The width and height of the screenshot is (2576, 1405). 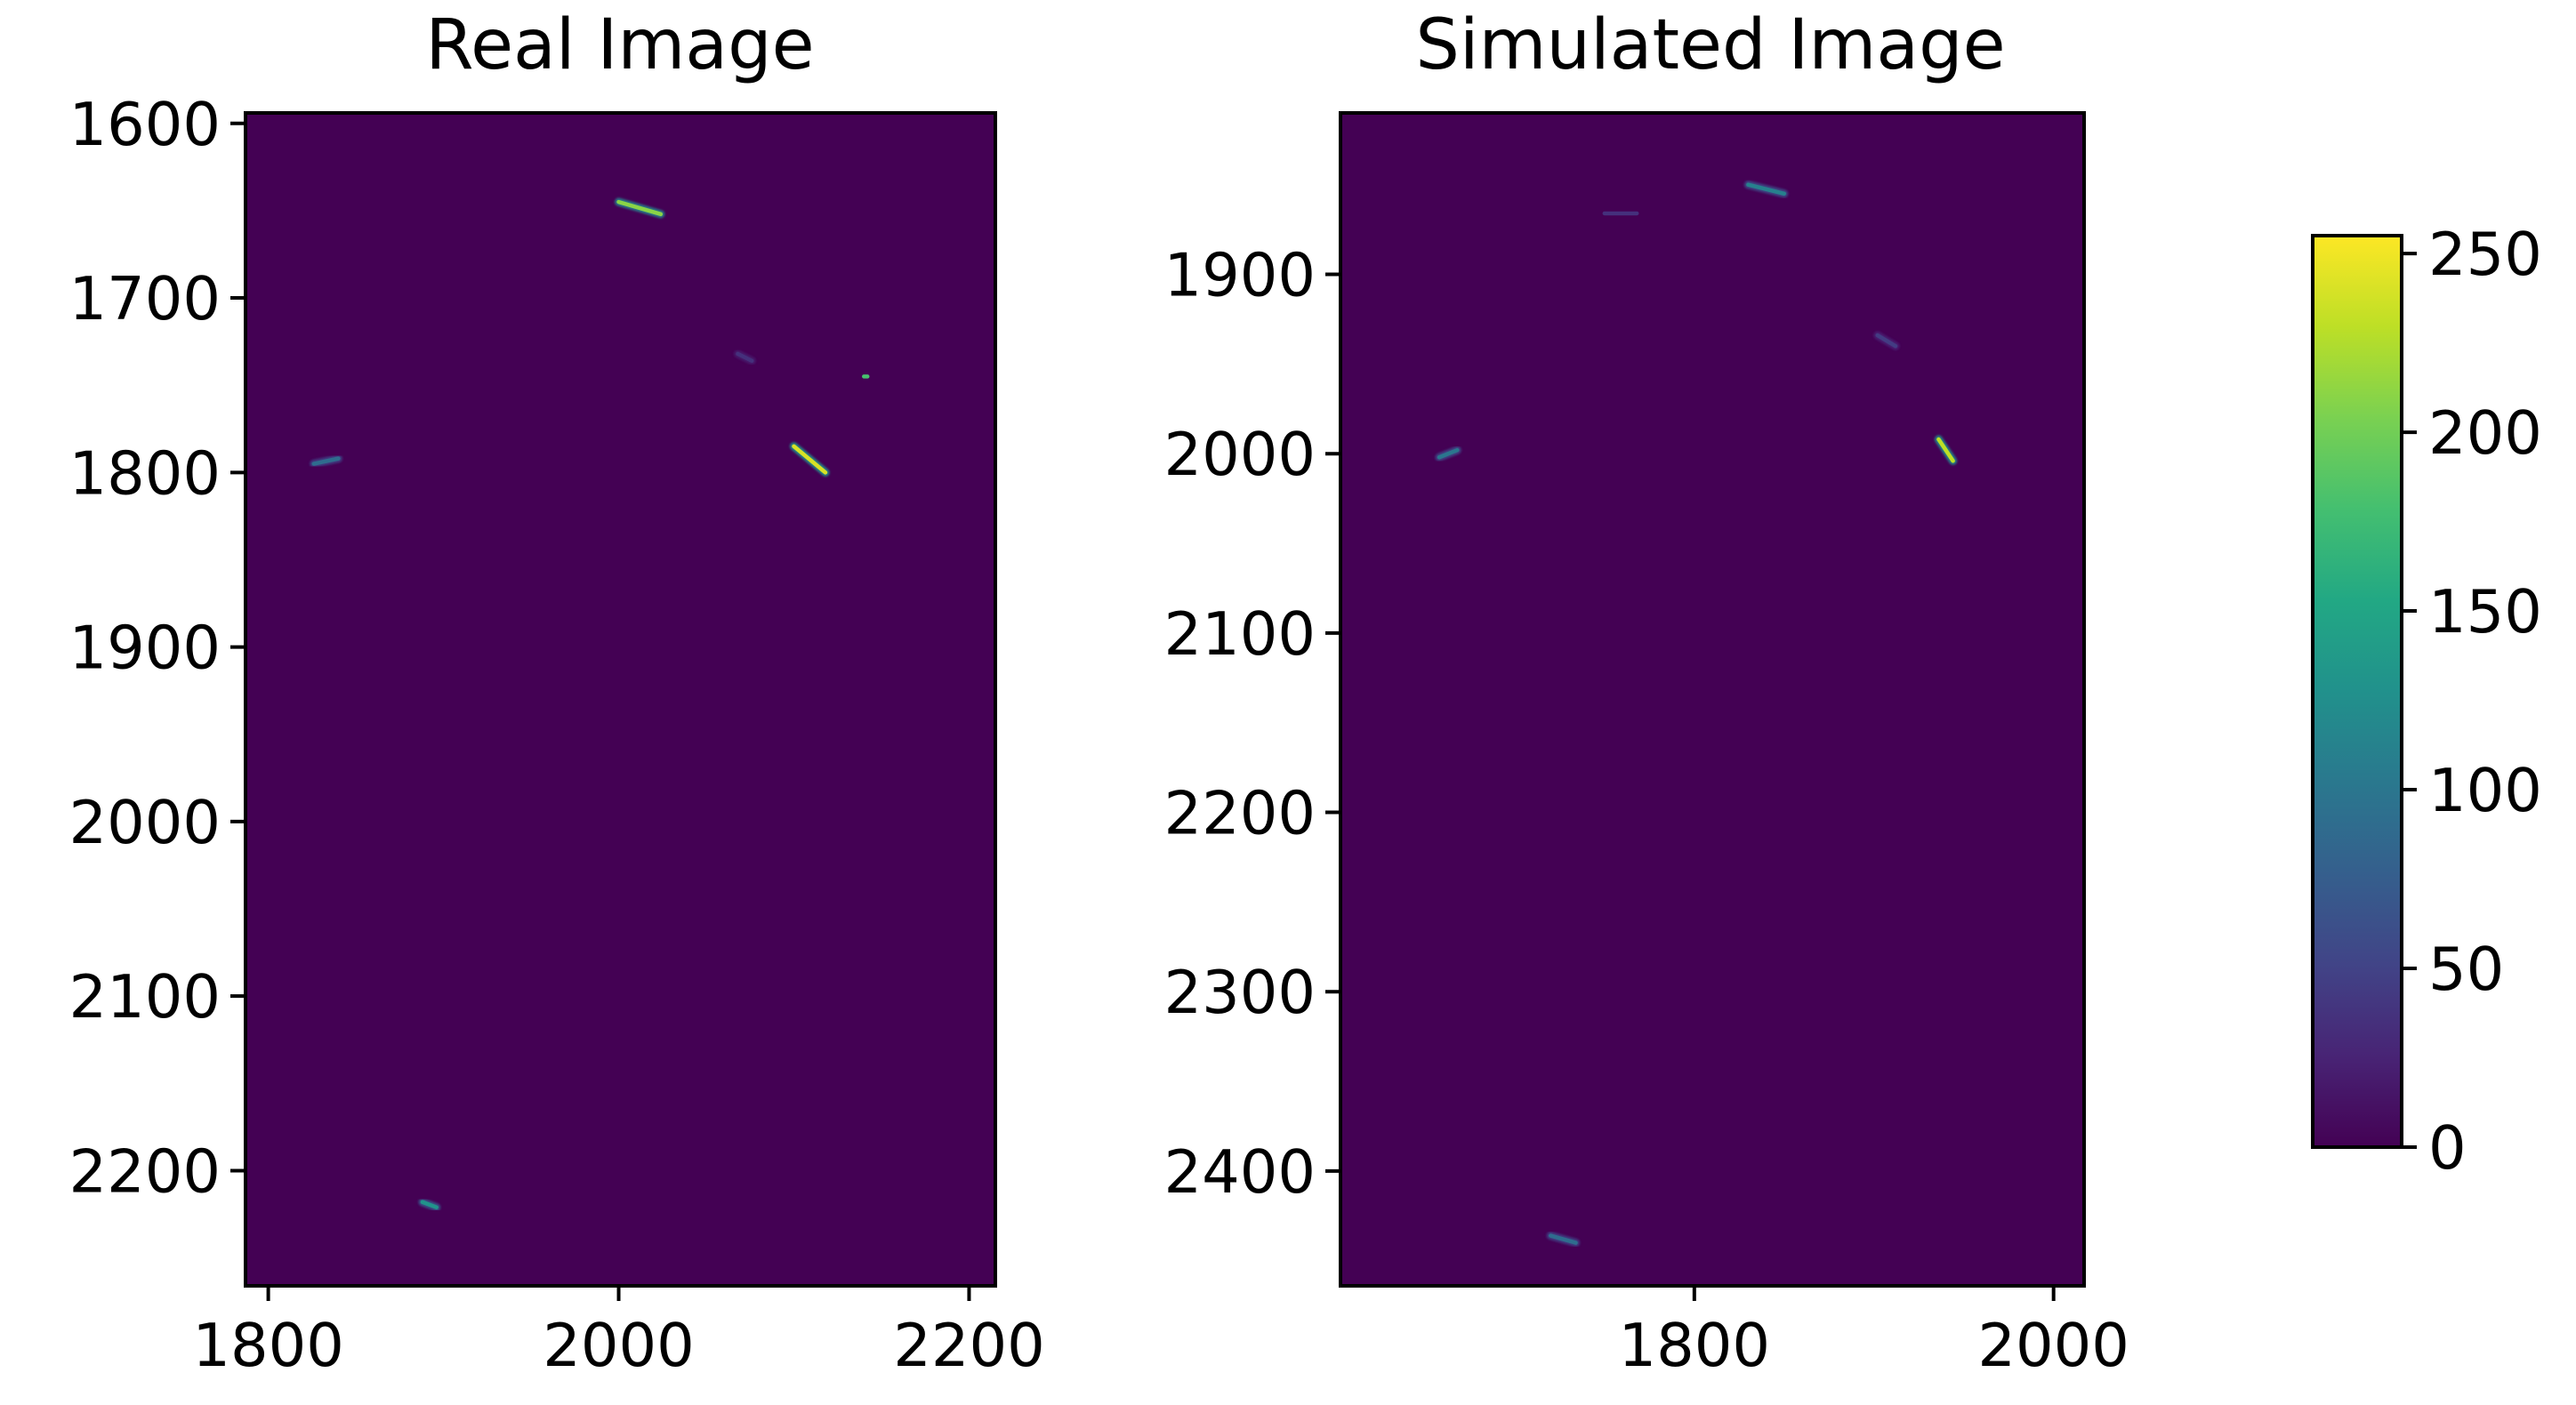 I want to click on real-image-title: Real Image, so click(x=619, y=45).